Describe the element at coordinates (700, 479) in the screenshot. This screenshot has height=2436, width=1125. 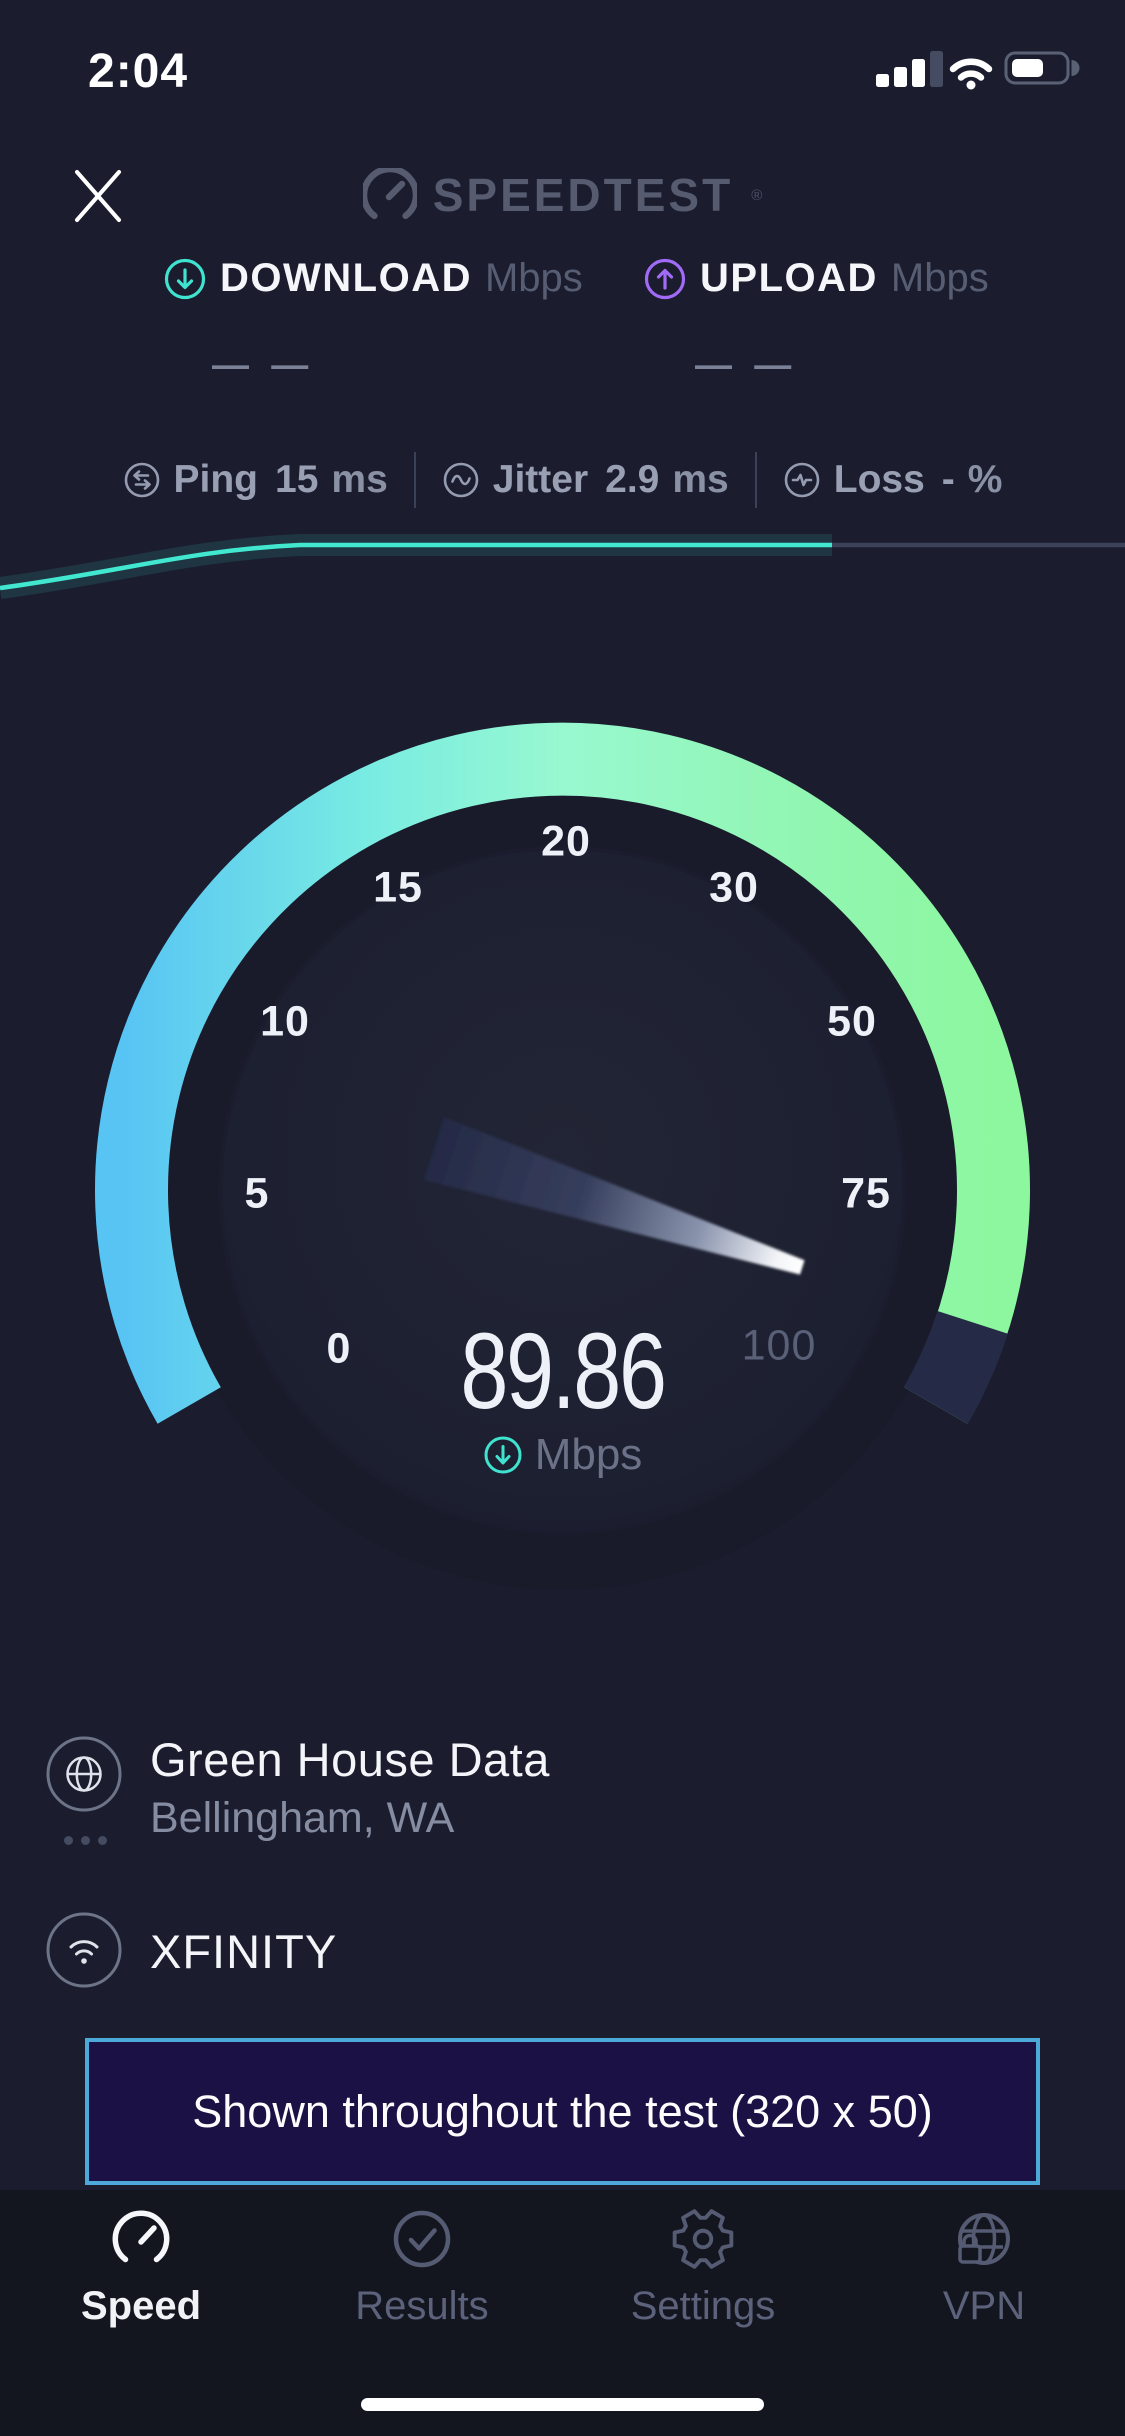
I see `jitter-unit: ms` at that location.